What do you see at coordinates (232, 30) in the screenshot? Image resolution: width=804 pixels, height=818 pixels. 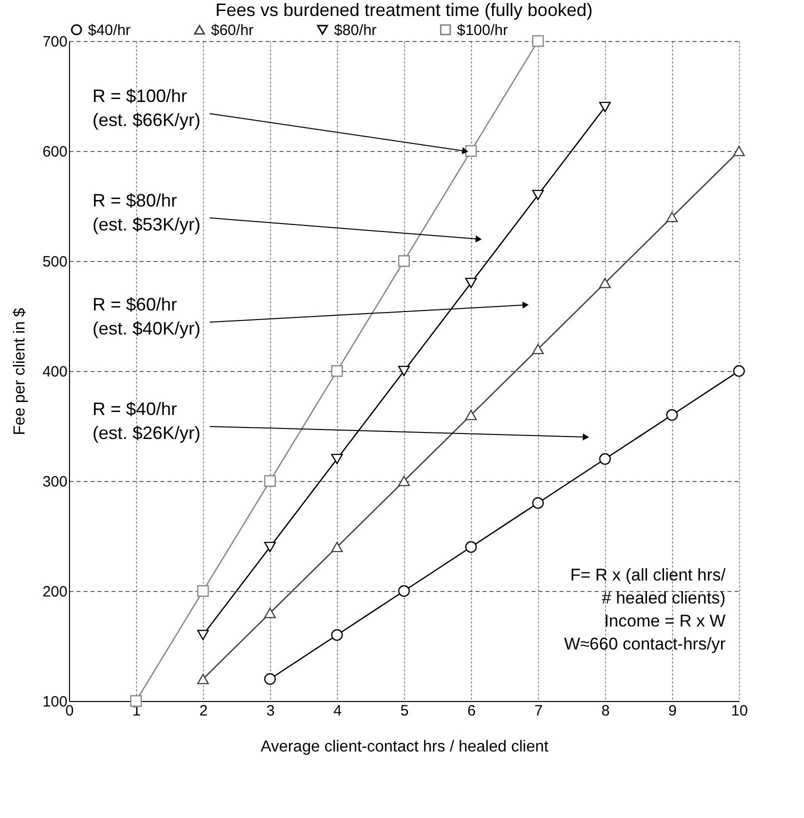 I see `legend-label: $60/hr` at bounding box center [232, 30].